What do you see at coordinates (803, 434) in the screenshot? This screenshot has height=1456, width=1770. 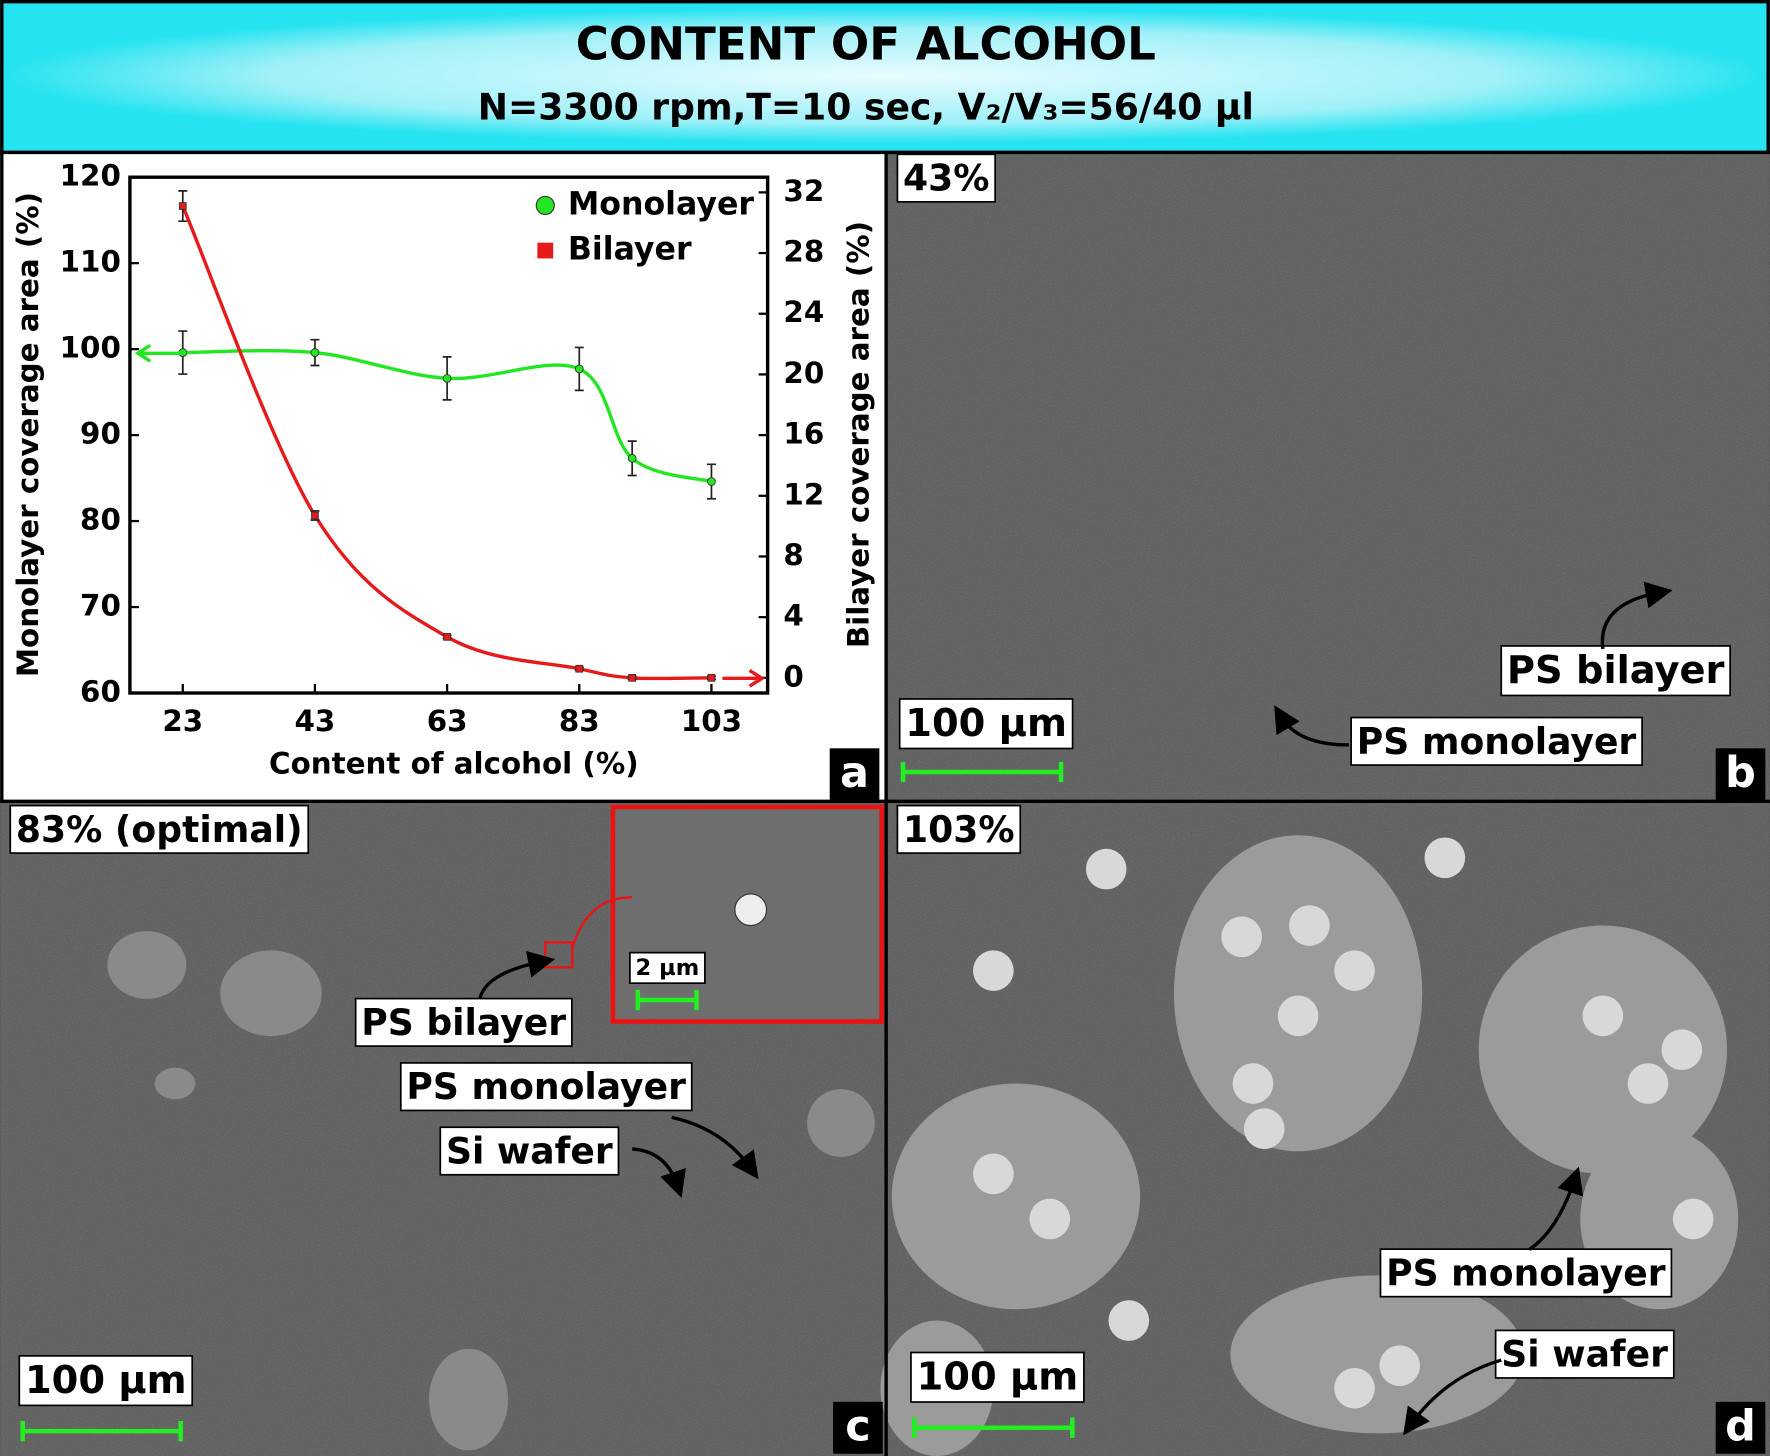 I see `y2-tick-label: 16` at bounding box center [803, 434].